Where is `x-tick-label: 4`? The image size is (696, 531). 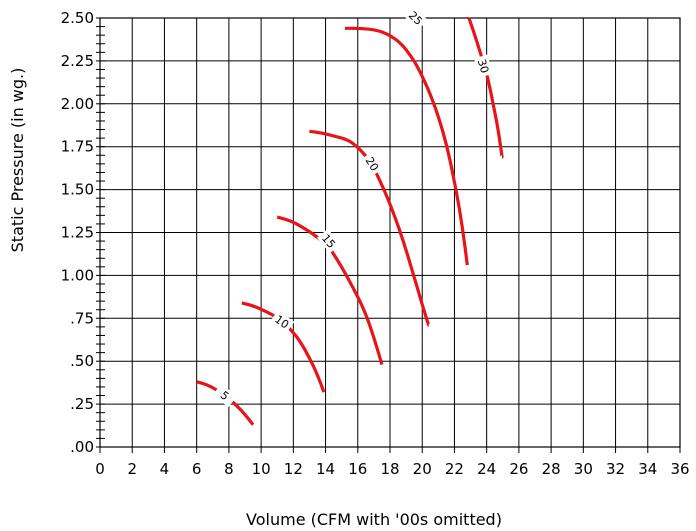
x-tick-label: 4 is located at coordinates (165, 469).